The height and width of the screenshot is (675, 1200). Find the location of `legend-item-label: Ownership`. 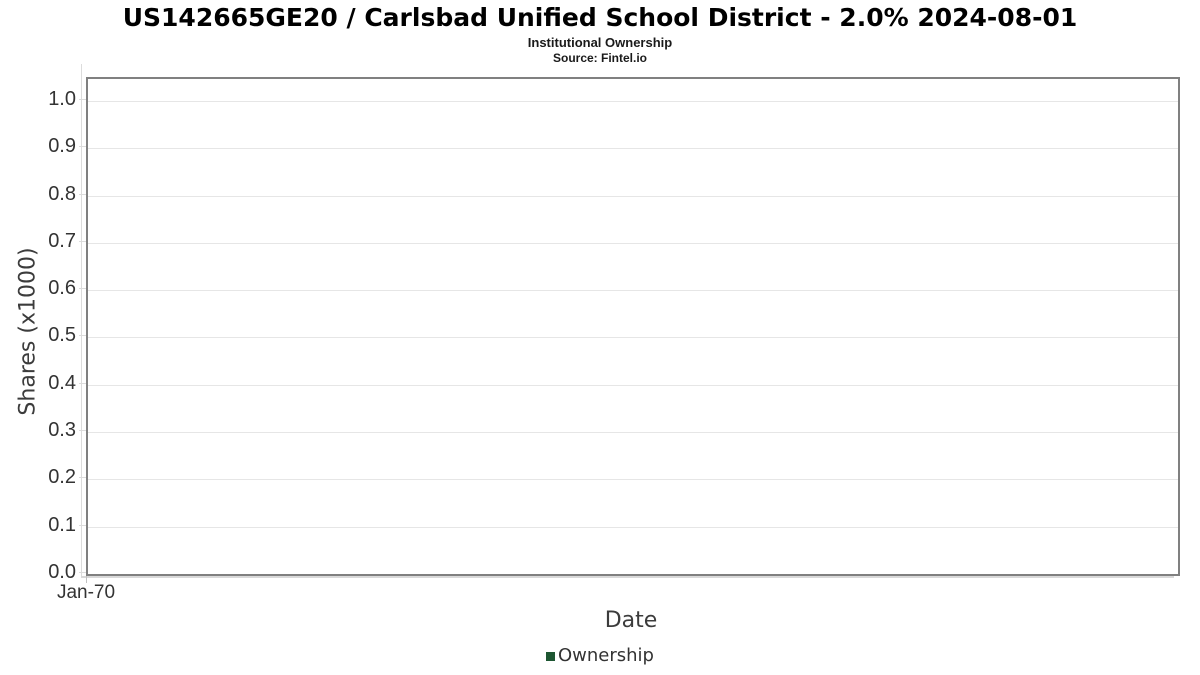

legend-item-label: Ownership is located at coordinates (606, 655).